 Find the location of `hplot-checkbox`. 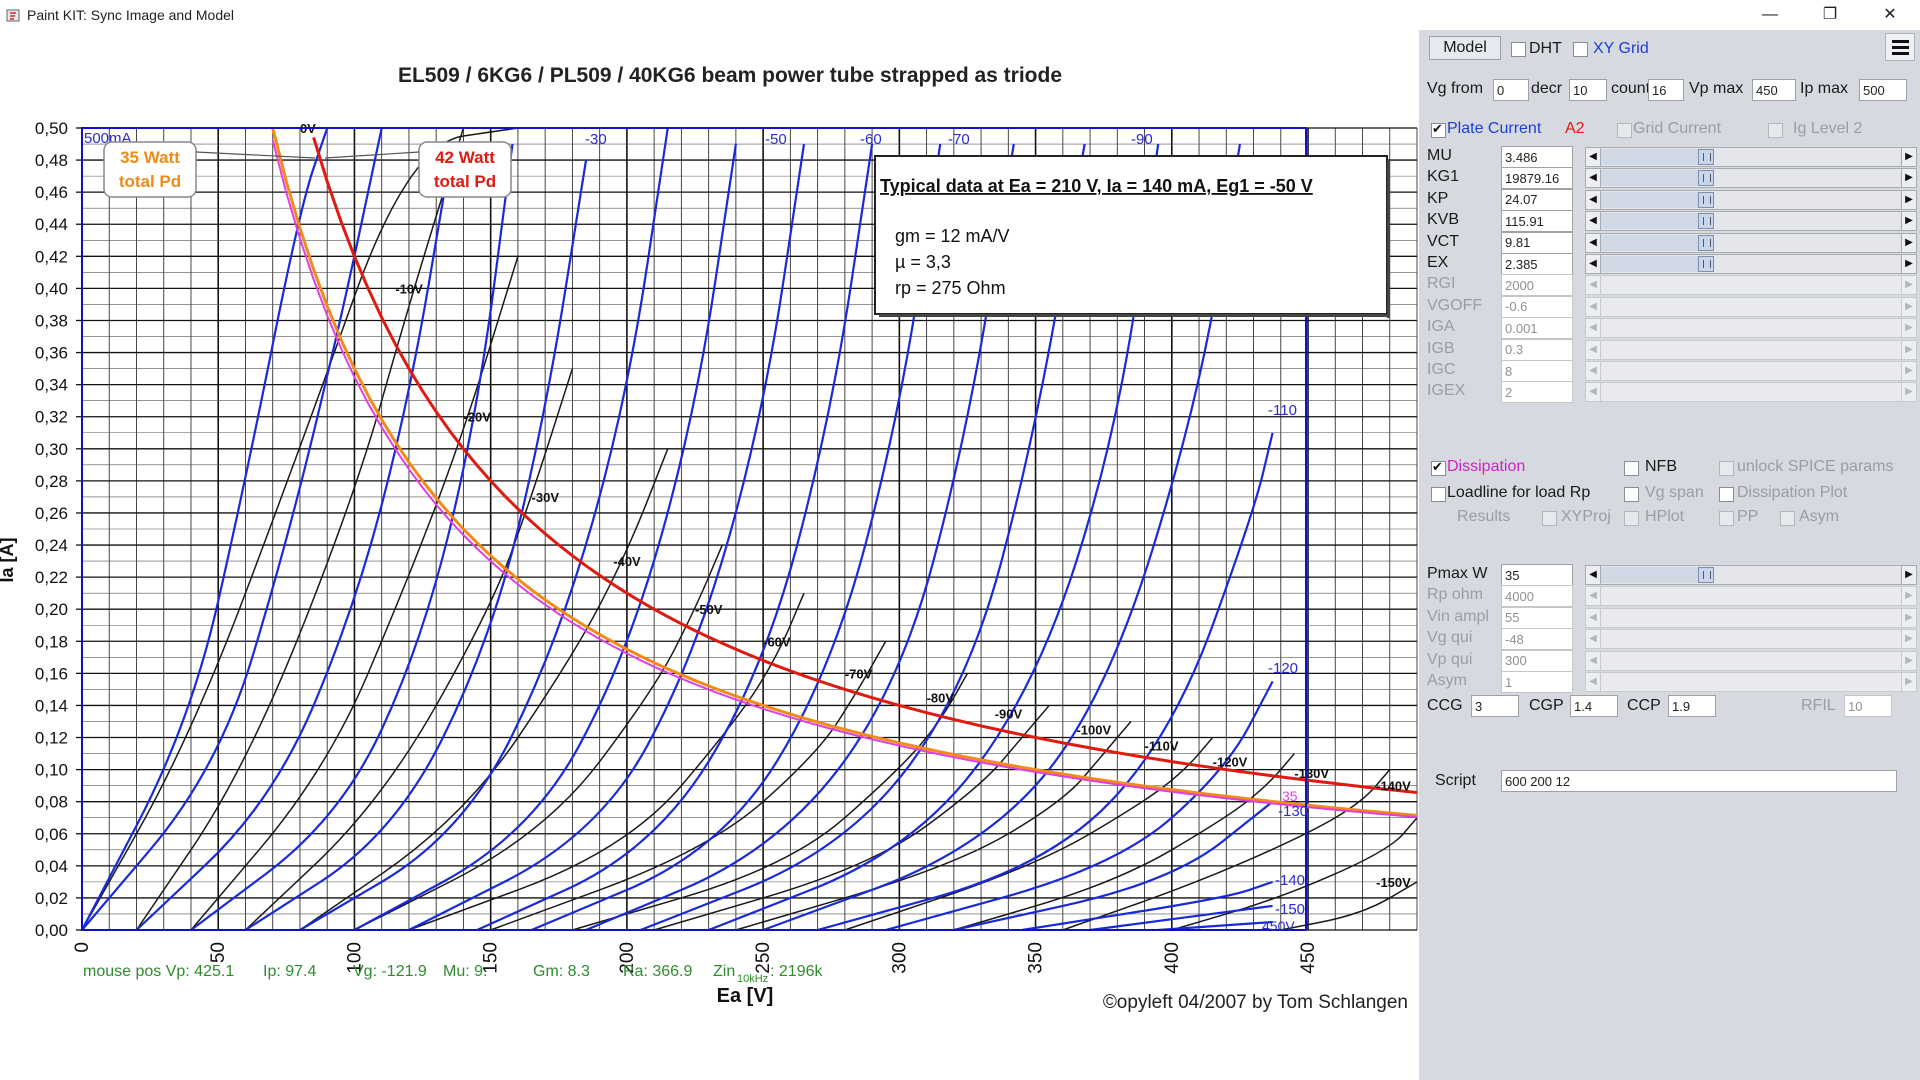

hplot-checkbox is located at coordinates (1631, 518).